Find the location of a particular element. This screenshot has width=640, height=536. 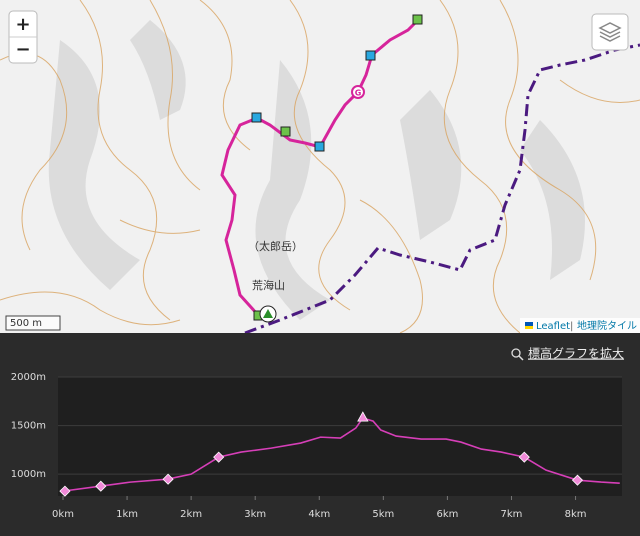

attribution-link: 地理院タイル is located at coordinates (607, 325).